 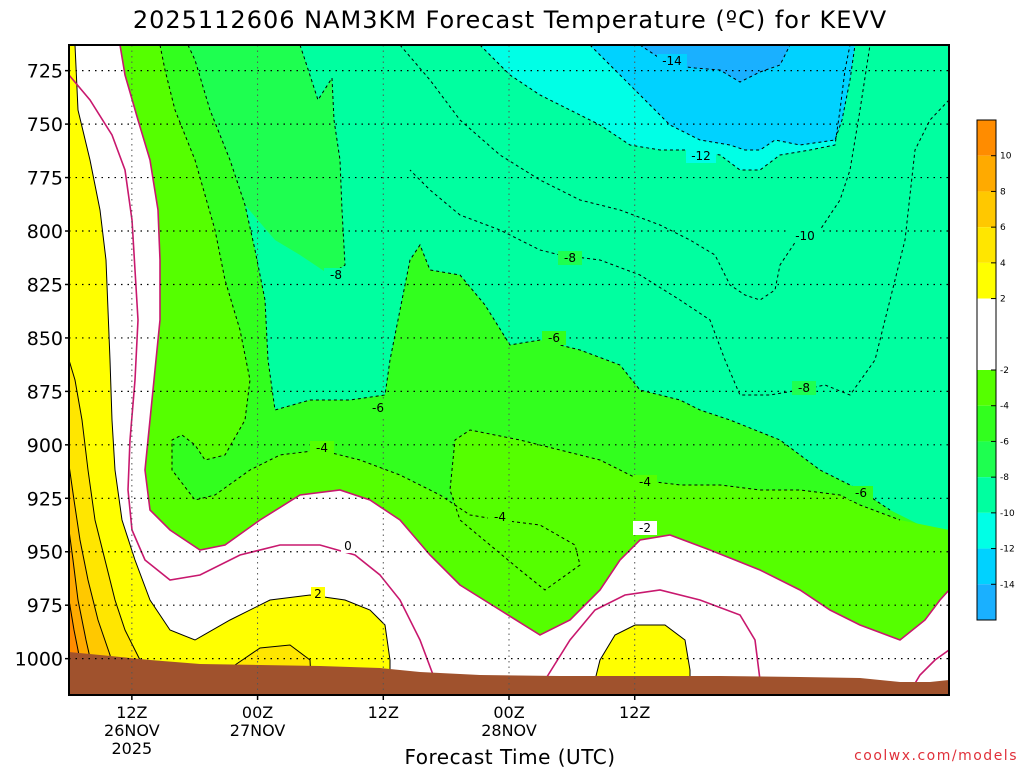 I want to click on contour-label-minus2: -2, so click(x=645, y=528).